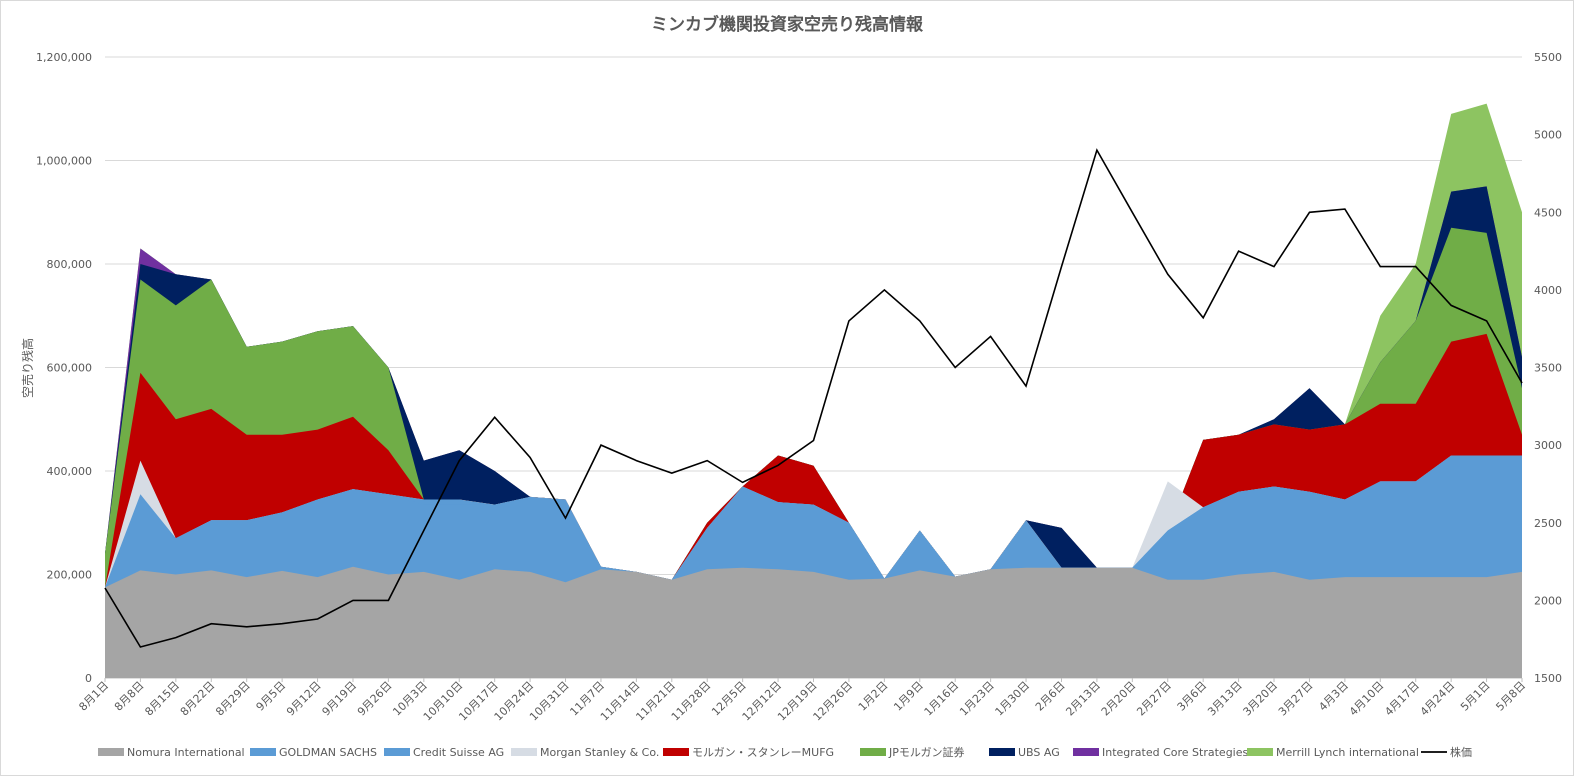  Describe the element at coordinates (70, 575) in the screenshot. I see `y-tick-label: 200,000` at that location.